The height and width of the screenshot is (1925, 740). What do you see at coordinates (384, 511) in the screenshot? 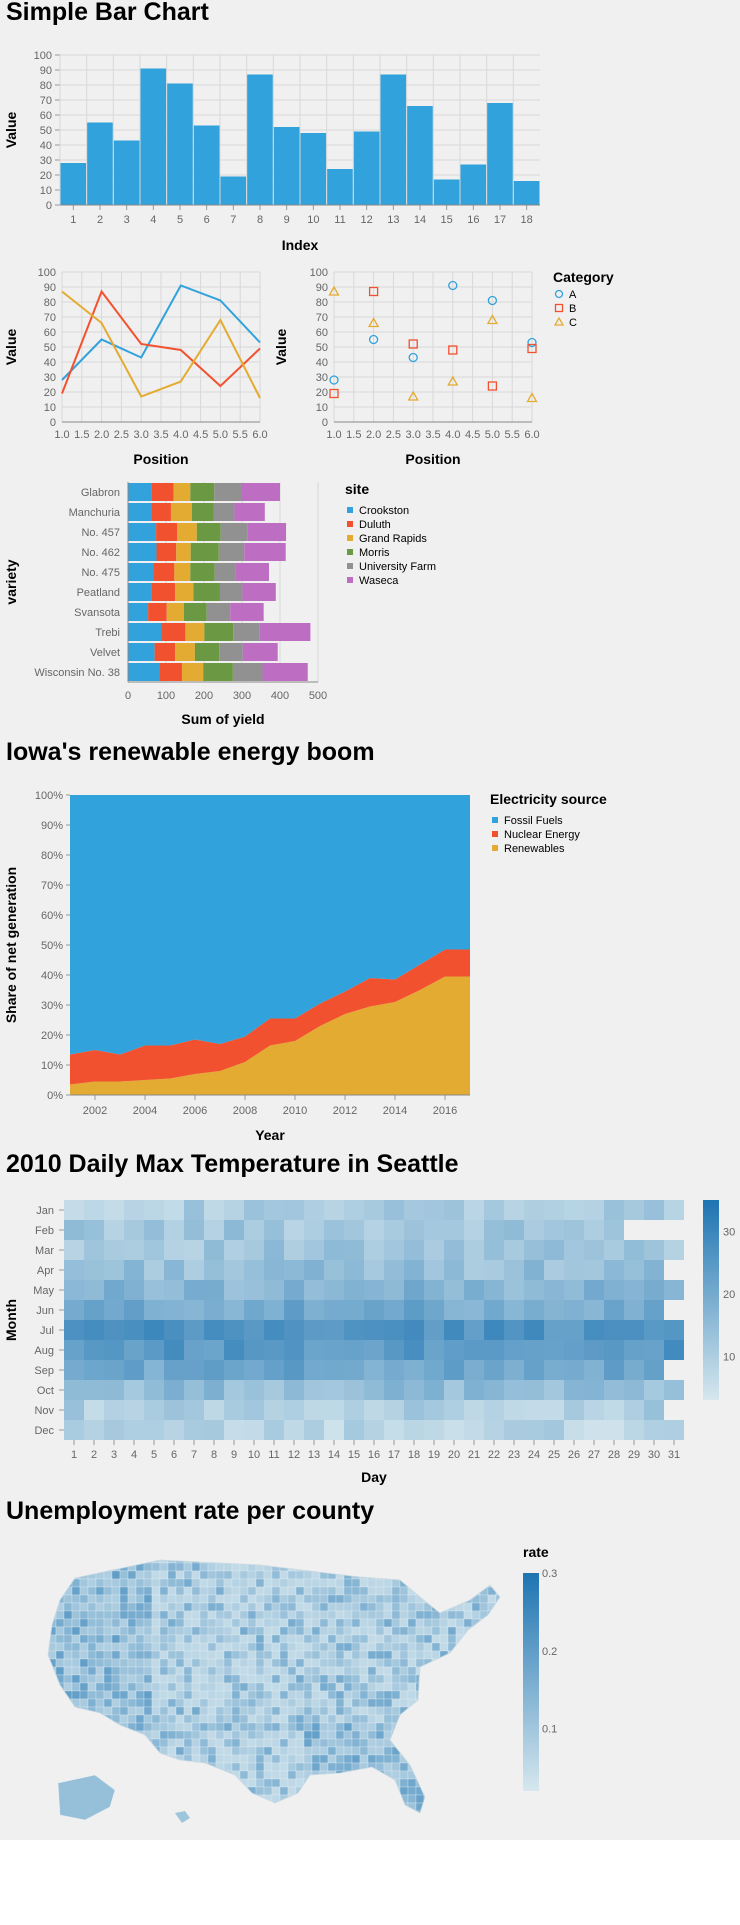
I see `legend-label: Crookston` at bounding box center [384, 511].